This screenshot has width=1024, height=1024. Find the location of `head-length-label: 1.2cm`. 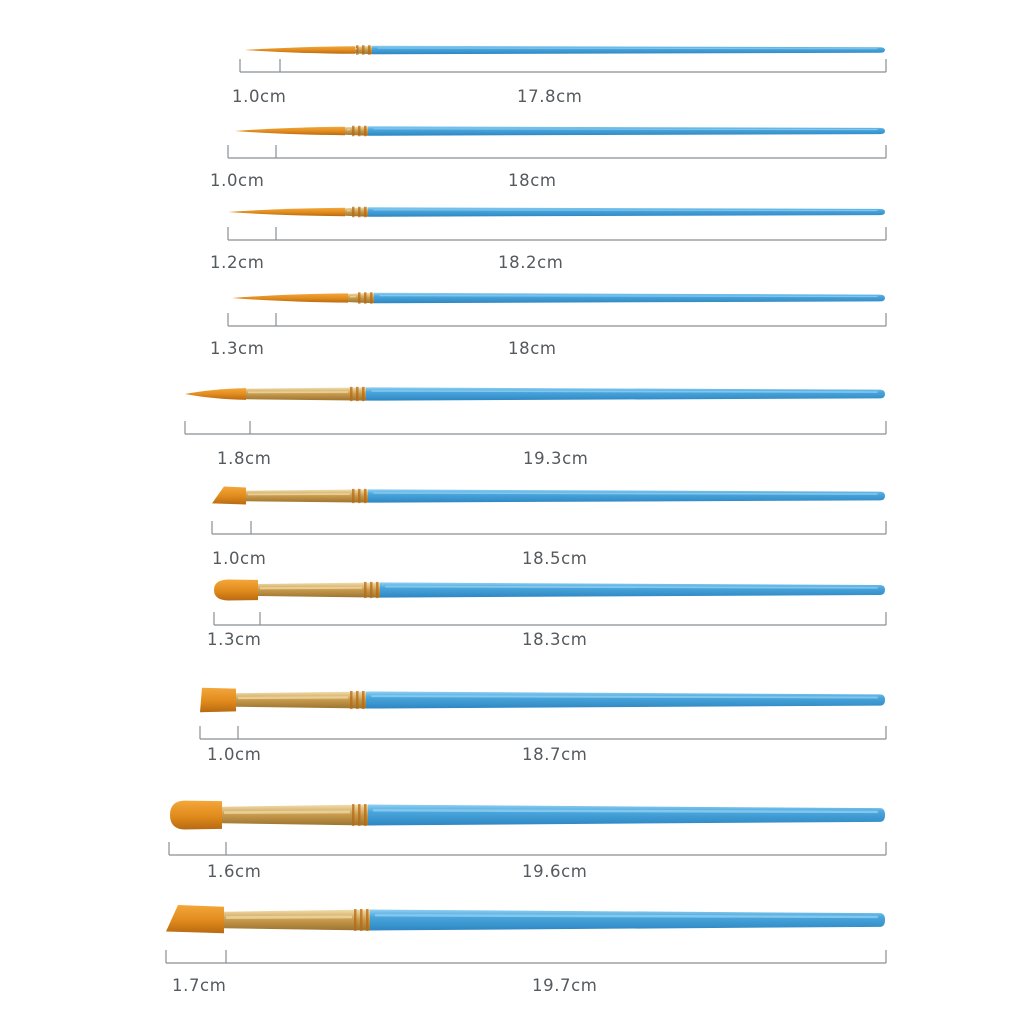

head-length-label: 1.2cm is located at coordinates (237, 262).